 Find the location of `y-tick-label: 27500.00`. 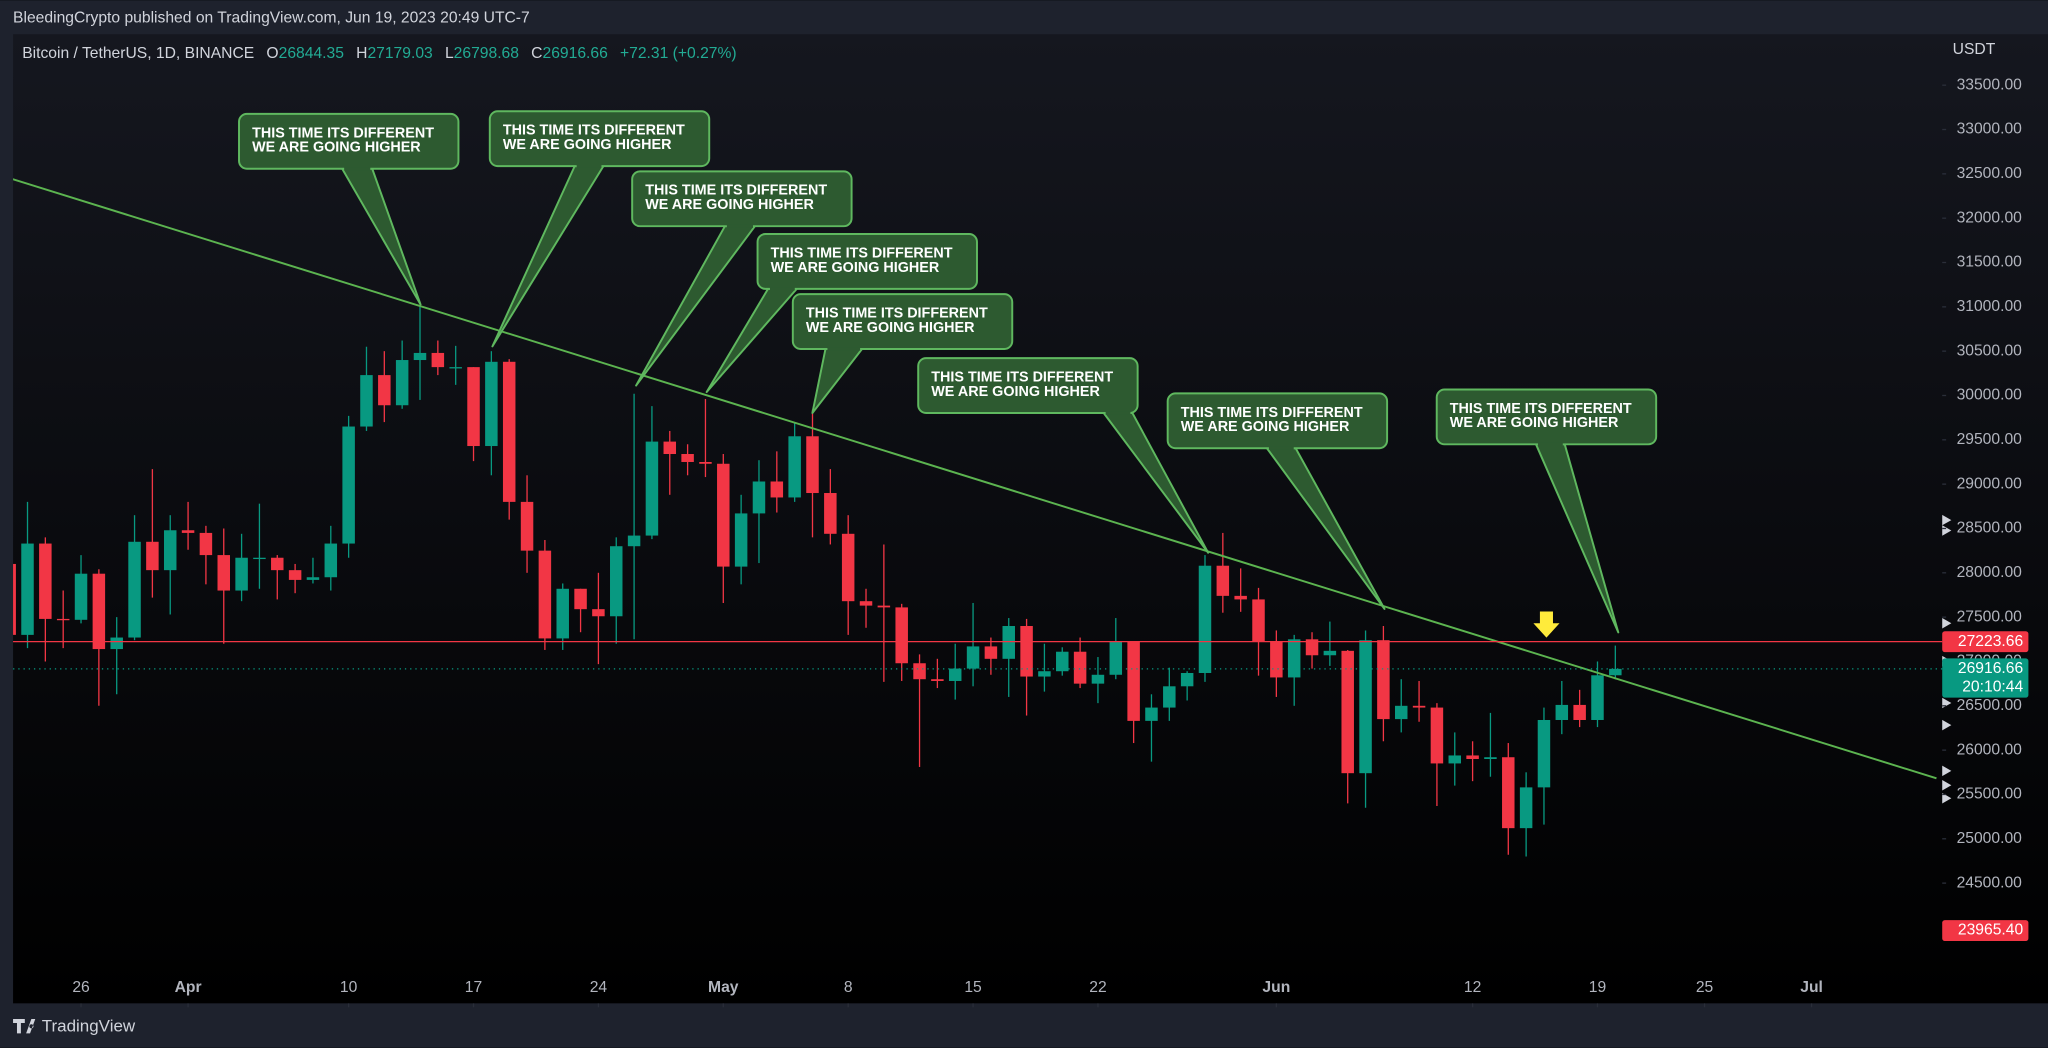

y-tick-label: 27500.00 is located at coordinates (1990, 616).